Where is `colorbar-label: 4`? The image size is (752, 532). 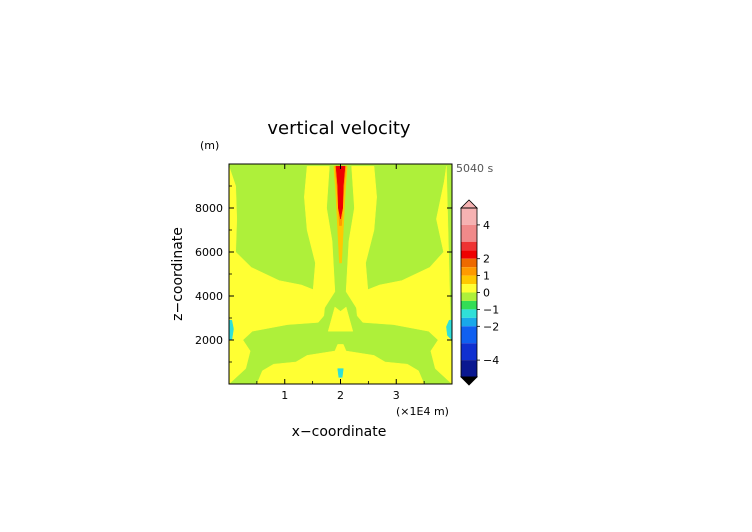
colorbar-label: 4 is located at coordinates (486, 225).